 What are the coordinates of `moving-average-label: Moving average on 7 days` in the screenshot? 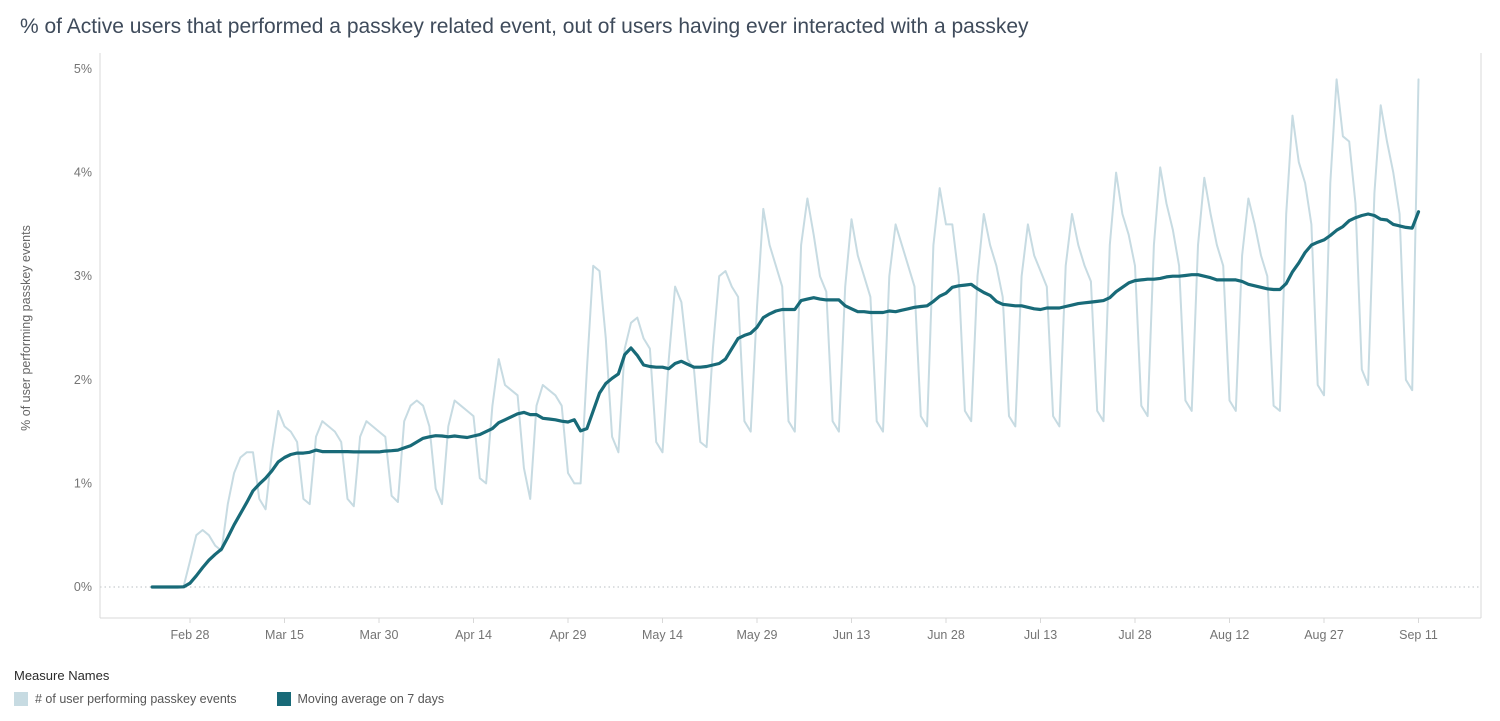 It's located at (371, 699).